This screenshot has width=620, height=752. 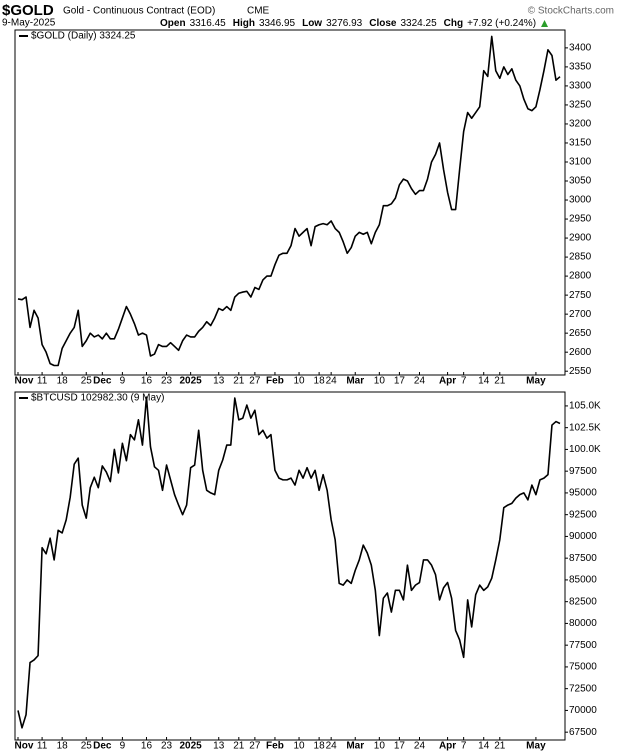 I want to click on y-tick-label: 105.0K, so click(x=585, y=406).